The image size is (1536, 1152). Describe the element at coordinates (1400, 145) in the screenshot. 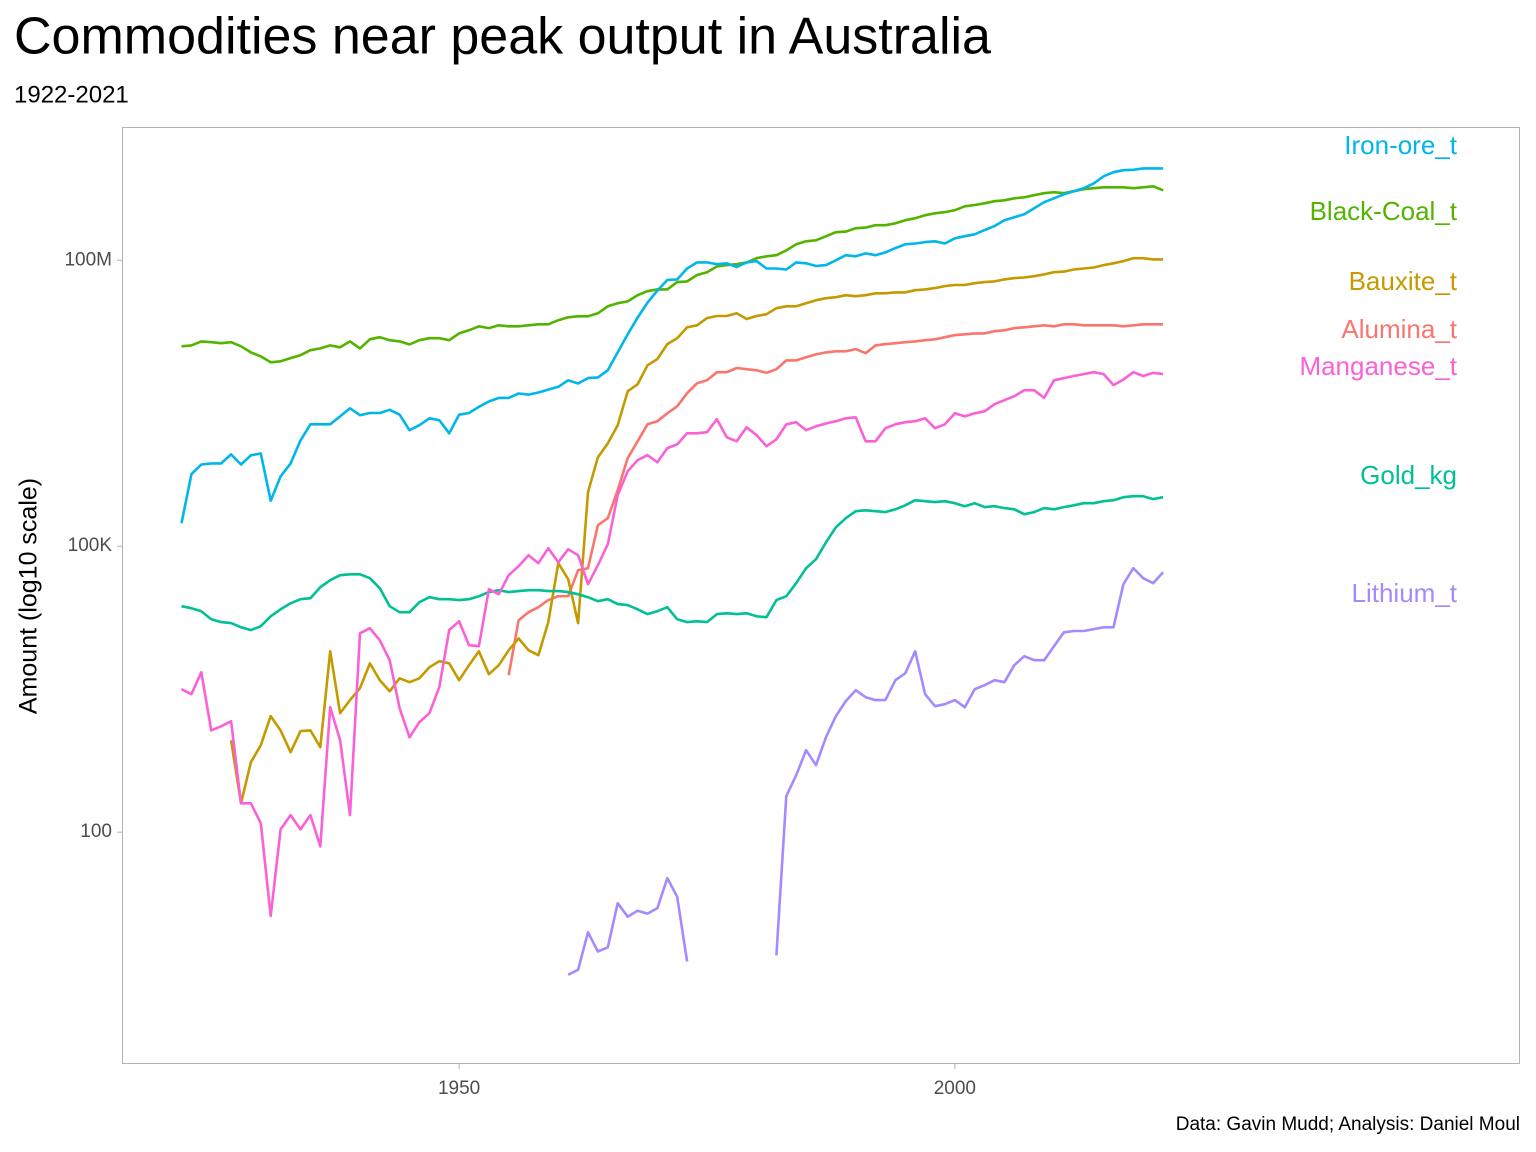

I see `series-label: Iron-ore_t` at that location.